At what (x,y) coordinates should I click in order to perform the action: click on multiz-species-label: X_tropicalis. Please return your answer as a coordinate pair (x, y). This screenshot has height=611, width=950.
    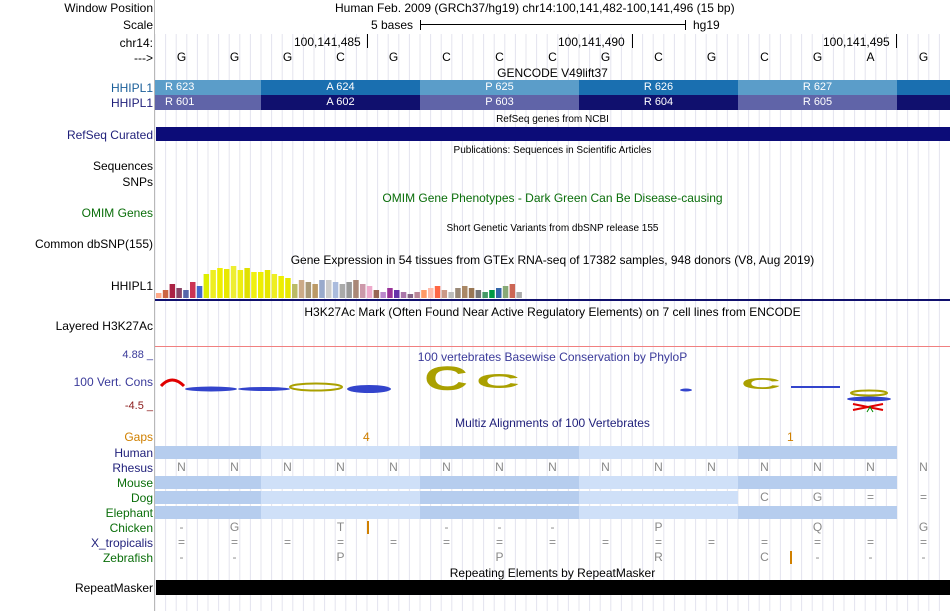
    Looking at the image, I should click on (121, 543).